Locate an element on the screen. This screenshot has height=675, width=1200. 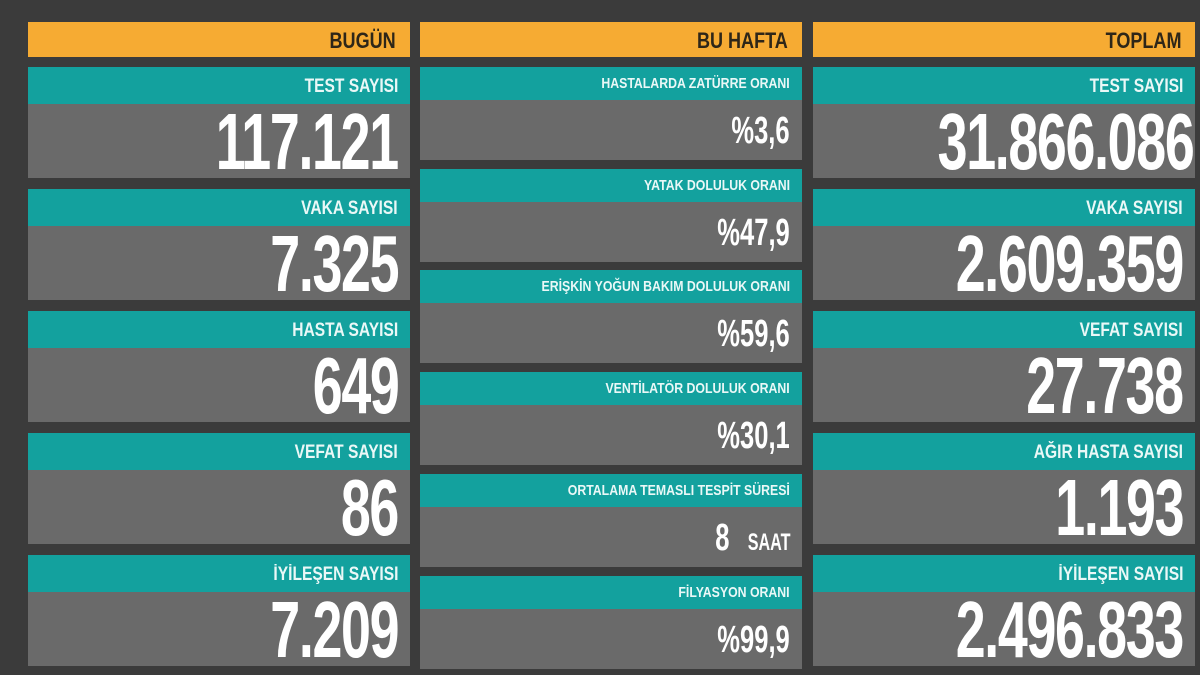
column-header: BU HAFTA is located at coordinates (611, 39).